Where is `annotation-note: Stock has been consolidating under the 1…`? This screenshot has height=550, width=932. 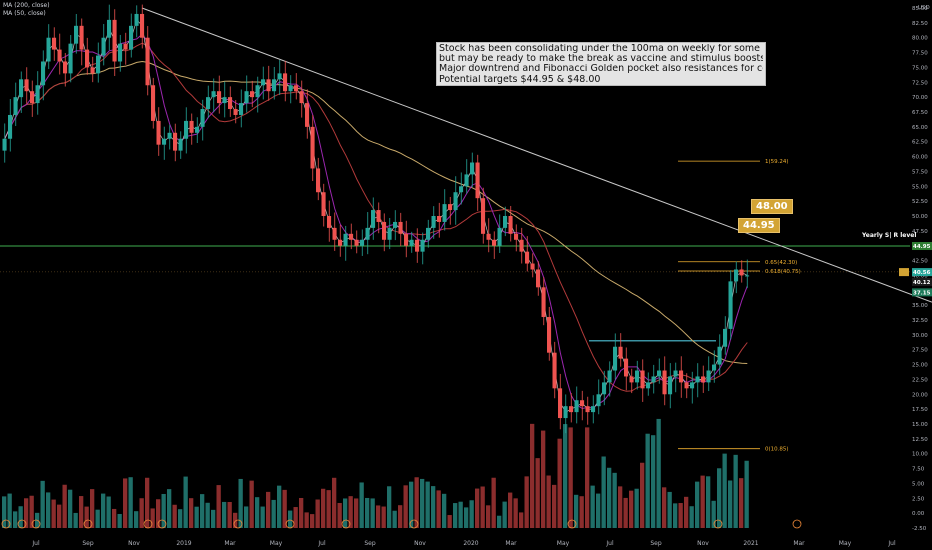
annotation-note: Stock has been consolidating under the 1… is located at coordinates (601, 64).